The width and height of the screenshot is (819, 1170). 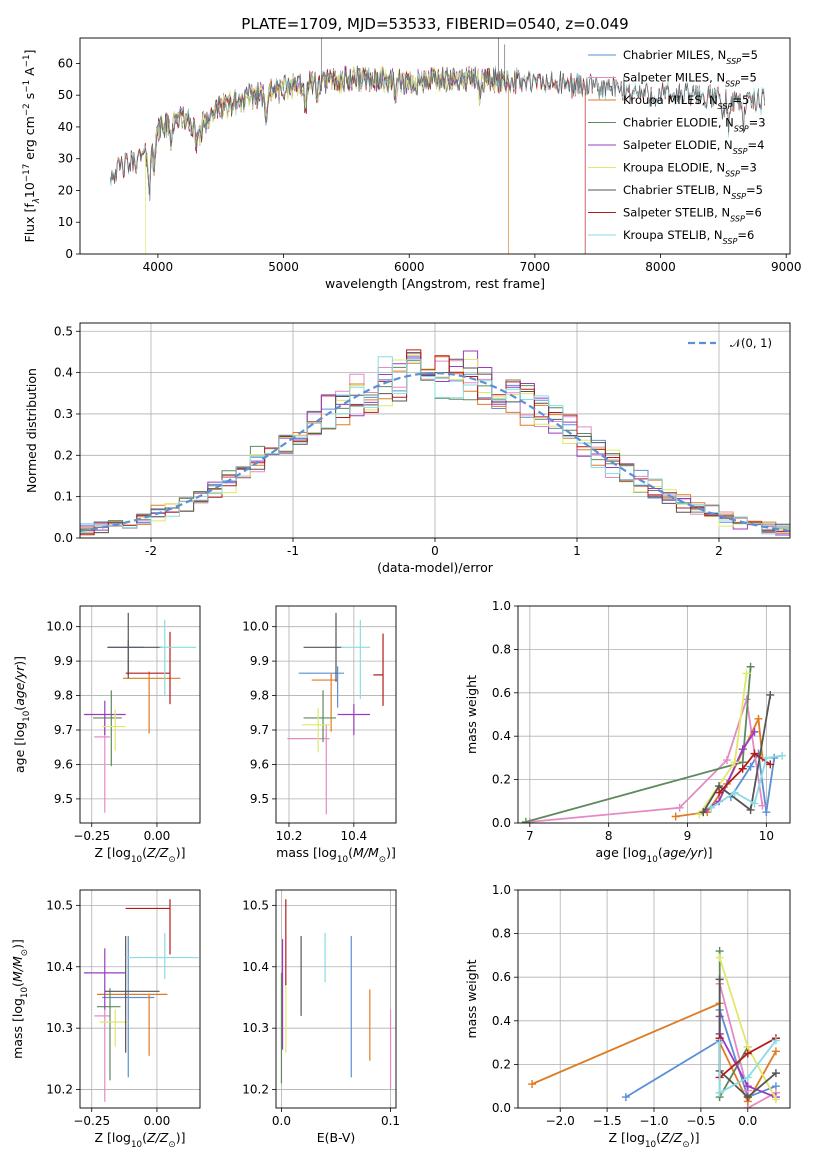 I want to click on legend-text: Chabrier ELODIE, N, so click(x=678, y=123).